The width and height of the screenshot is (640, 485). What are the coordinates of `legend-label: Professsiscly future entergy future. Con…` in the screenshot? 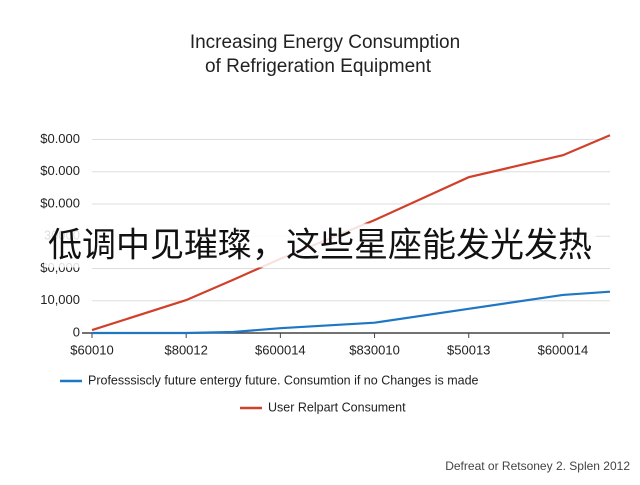 It's located at (283, 380).